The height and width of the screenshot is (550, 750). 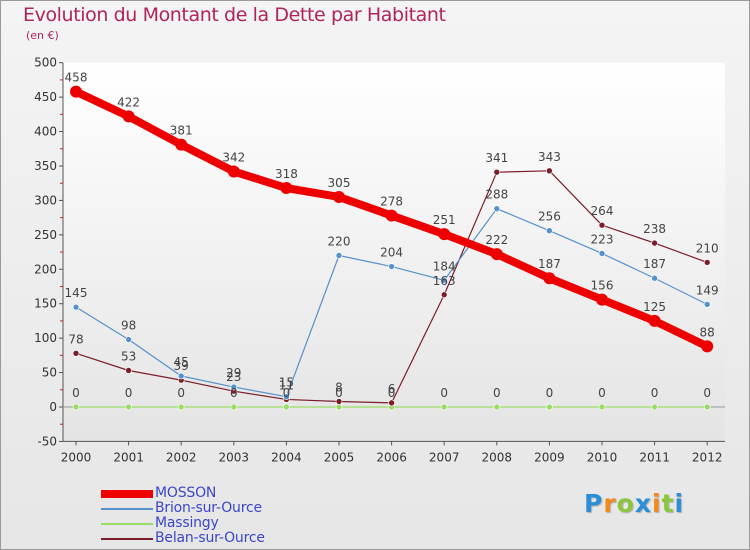 I want to click on data-label: 251, so click(x=444, y=220).